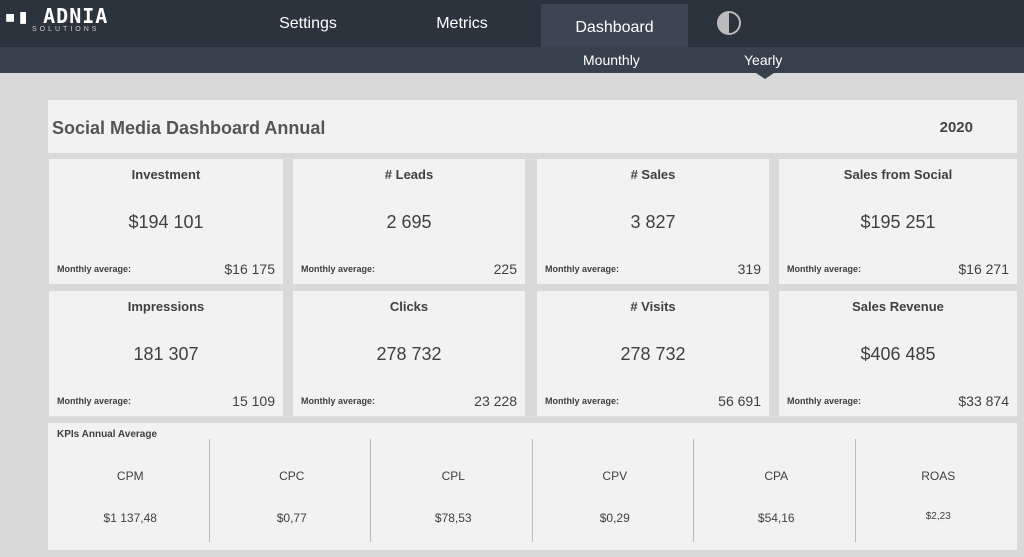 The image size is (1024, 557). I want to click on monthly-average-value: 225, so click(505, 269).